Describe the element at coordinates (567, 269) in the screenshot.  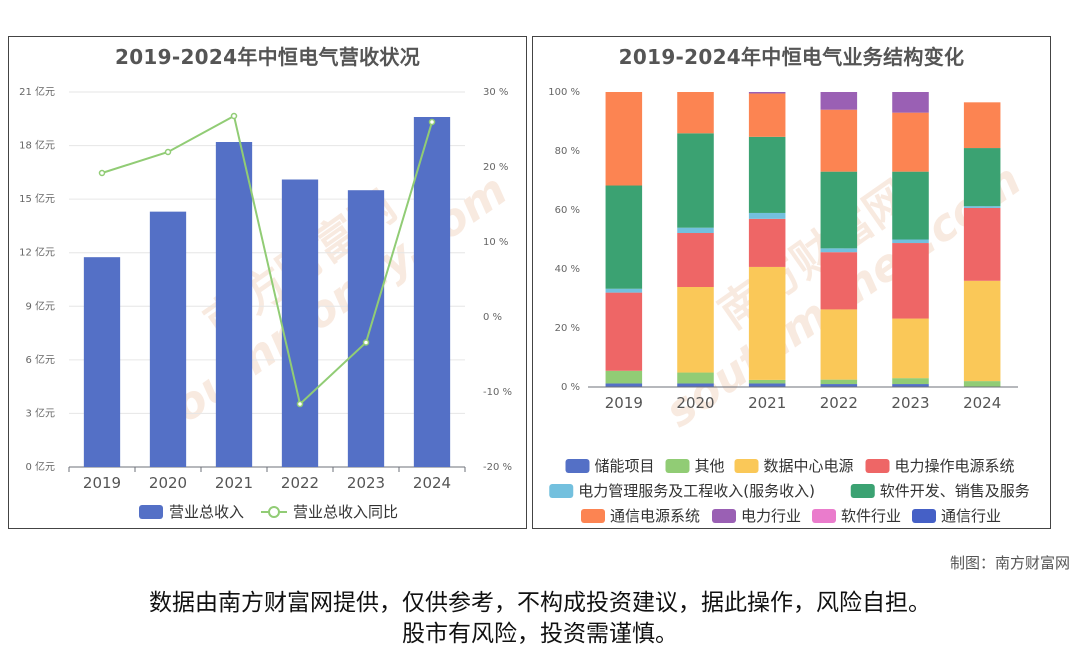
I see `y-tick-label: 40 %` at that location.